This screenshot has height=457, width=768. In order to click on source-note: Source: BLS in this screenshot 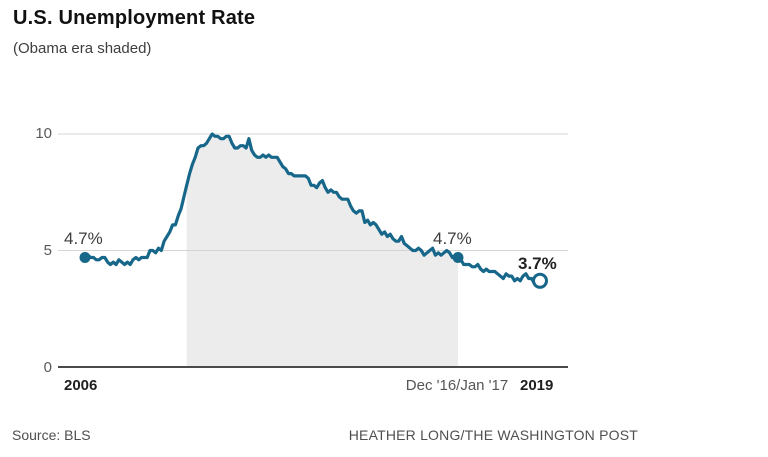, I will do `click(51, 435)`.